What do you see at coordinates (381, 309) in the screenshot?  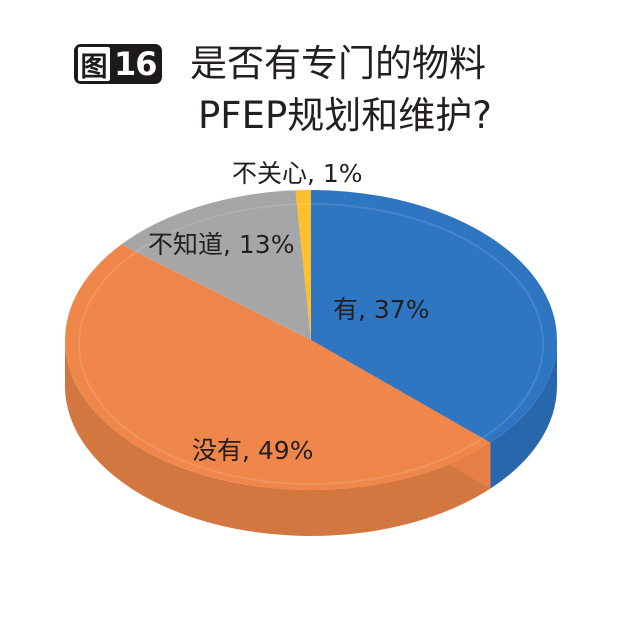 I see `label-you: 有, 37%` at bounding box center [381, 309].